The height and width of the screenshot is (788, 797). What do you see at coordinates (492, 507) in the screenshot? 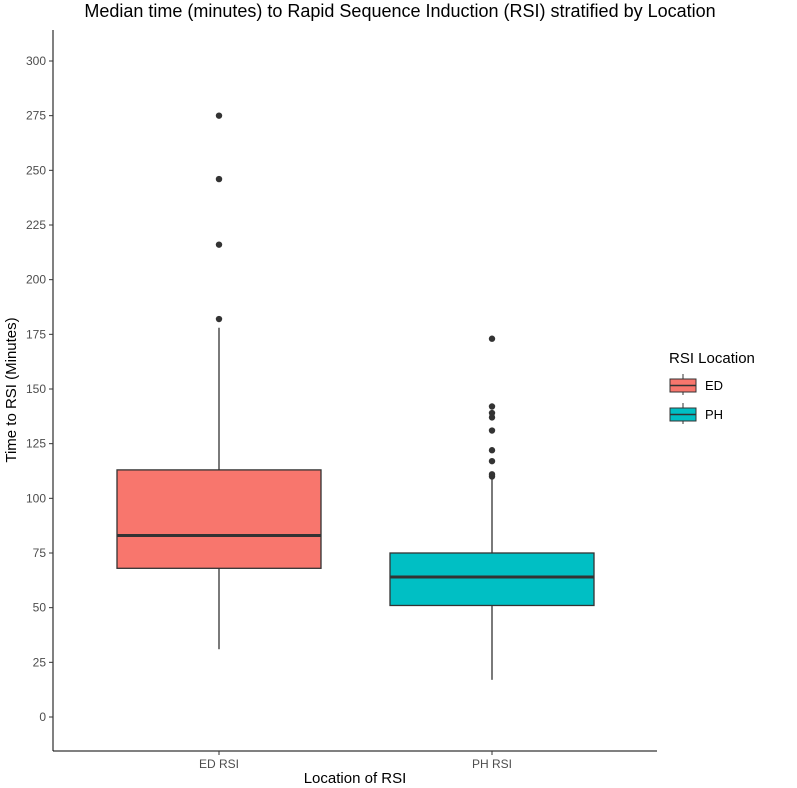
I see `box-ph` at bounding box center [492, 507].